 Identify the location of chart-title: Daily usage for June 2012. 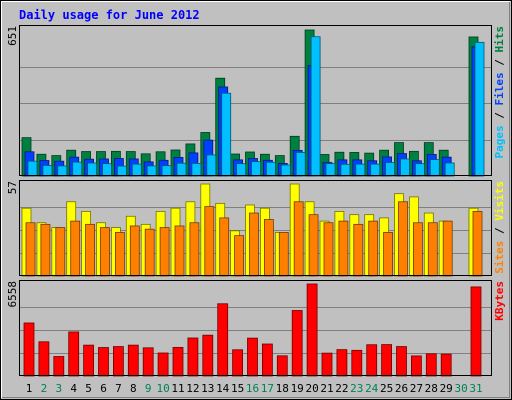
(109, 15).